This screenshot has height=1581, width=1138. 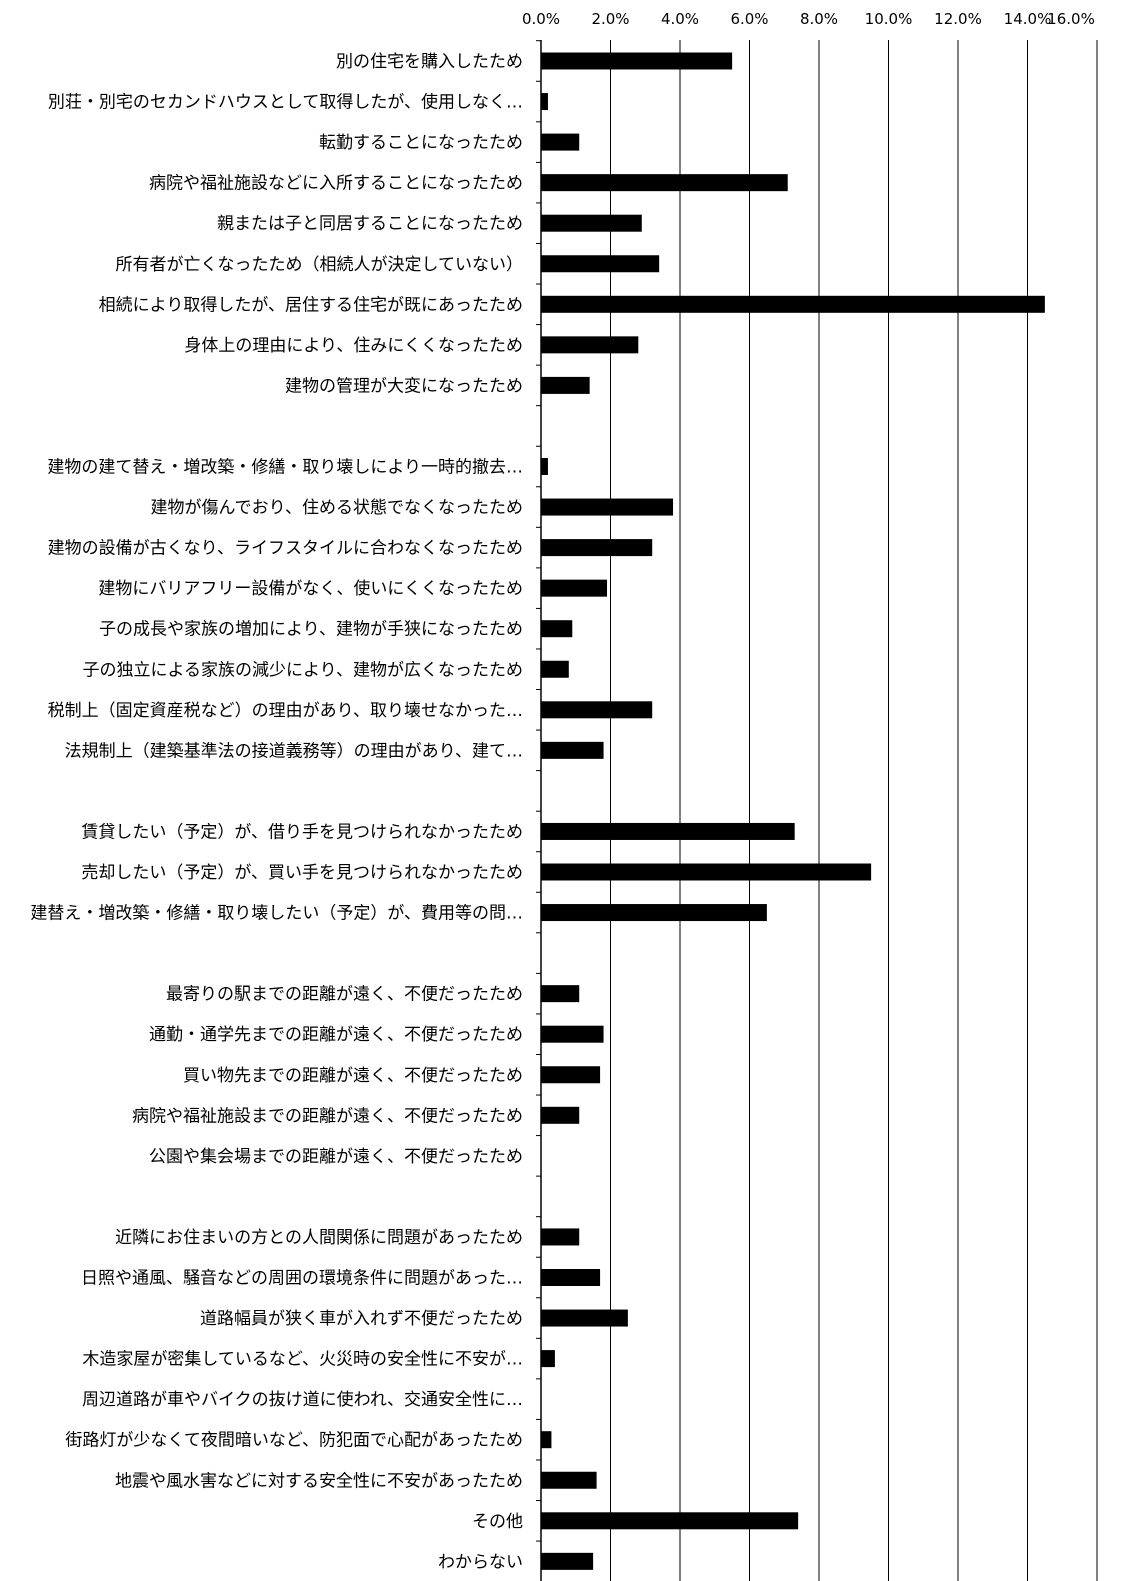 I want to click on x-tick-label: 10.0%, so click(x=889, y=19).